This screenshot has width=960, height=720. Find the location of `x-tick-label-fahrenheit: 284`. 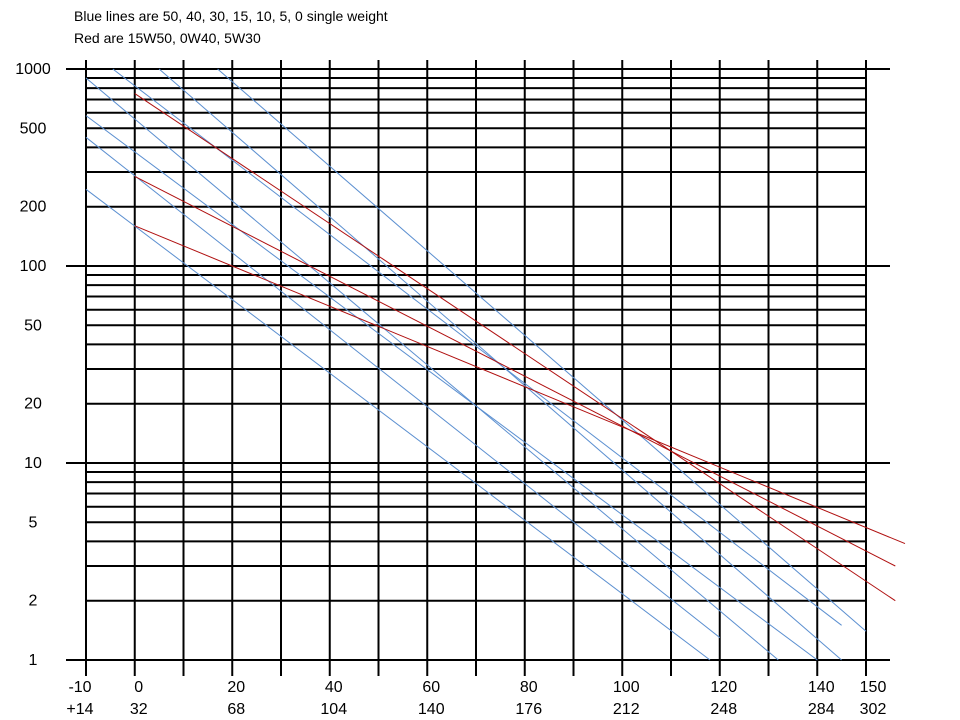

x-tick-label-fahrenheit: 284 is located at coordinates (821, 709).